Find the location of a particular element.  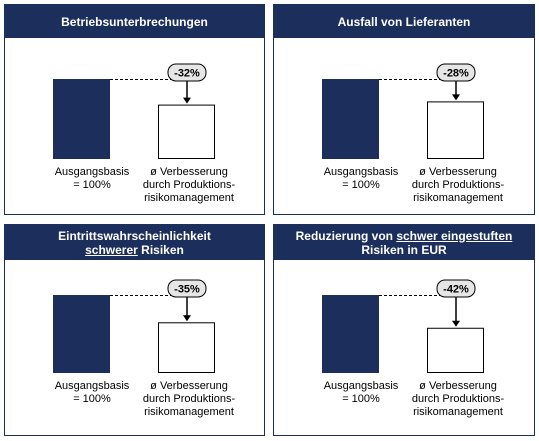

panel-title-rest: Risiken is located at coordinates (160, 249).